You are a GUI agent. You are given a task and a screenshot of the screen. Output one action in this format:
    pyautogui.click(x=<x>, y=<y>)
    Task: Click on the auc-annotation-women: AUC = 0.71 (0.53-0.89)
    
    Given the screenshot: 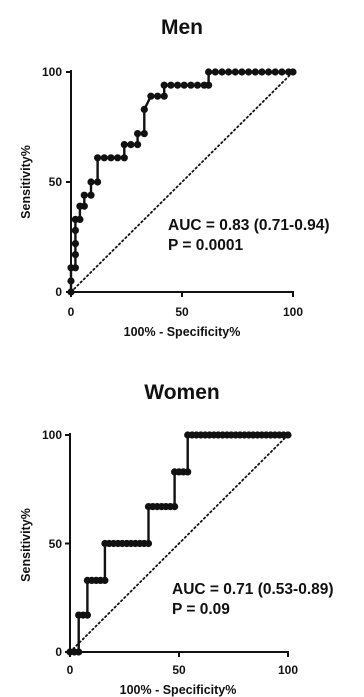 What is the action you would take?
    pyautogui.click(x=253, y=589)
    